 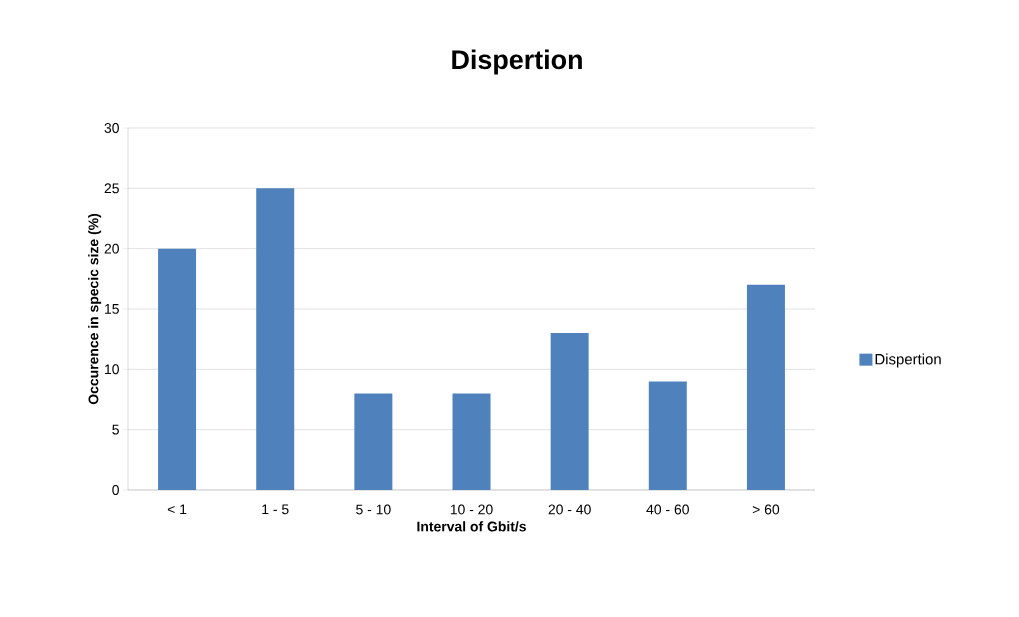 I want to click on x-tick-label: 5 - 10, so click(x=373, y=509).